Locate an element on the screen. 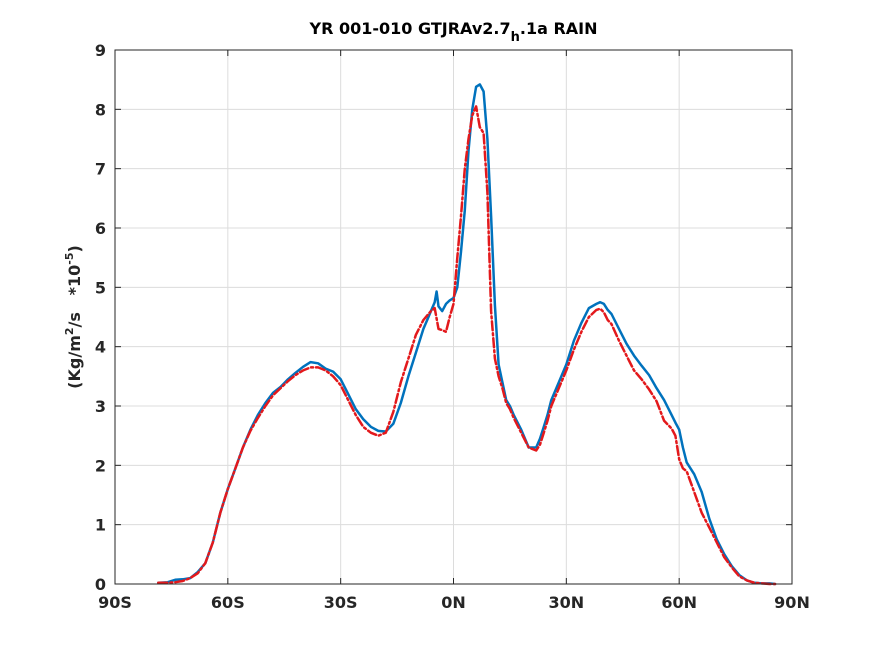  y-axis-label: (Kg/m2/s *10-5) is located at coordinates (73, 317).